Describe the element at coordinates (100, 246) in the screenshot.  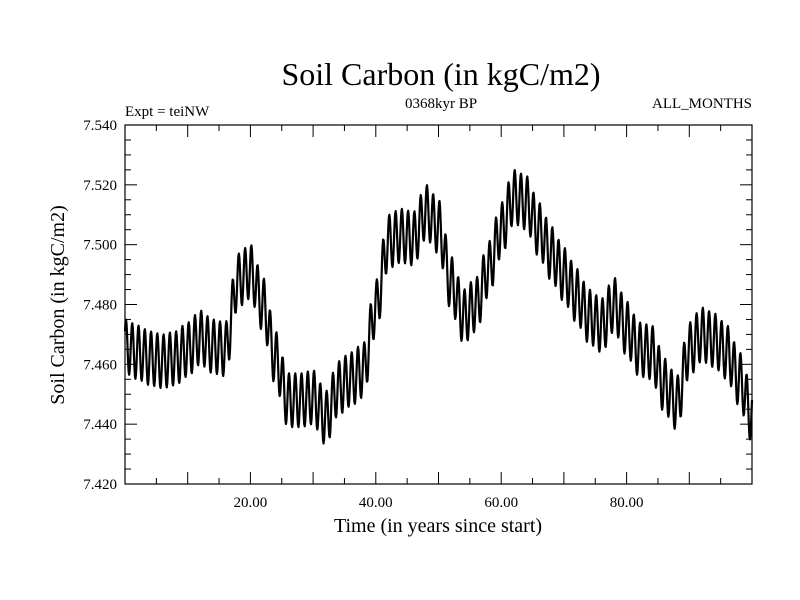
I see `y-tick-label: 7.500` at that location.